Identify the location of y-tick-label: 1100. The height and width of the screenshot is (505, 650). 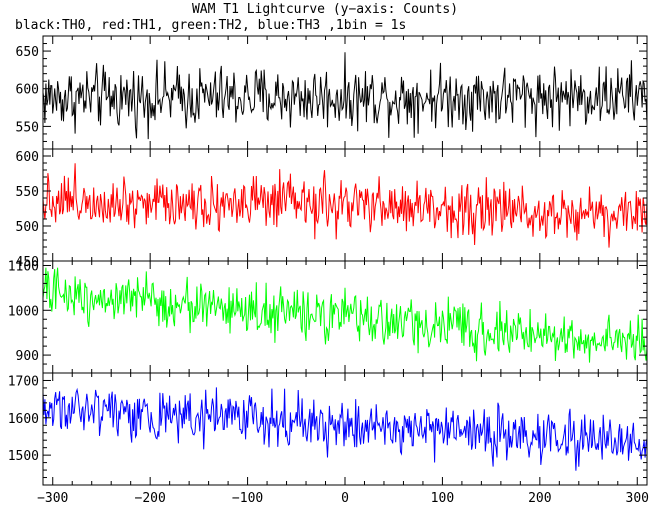
(23, 266).